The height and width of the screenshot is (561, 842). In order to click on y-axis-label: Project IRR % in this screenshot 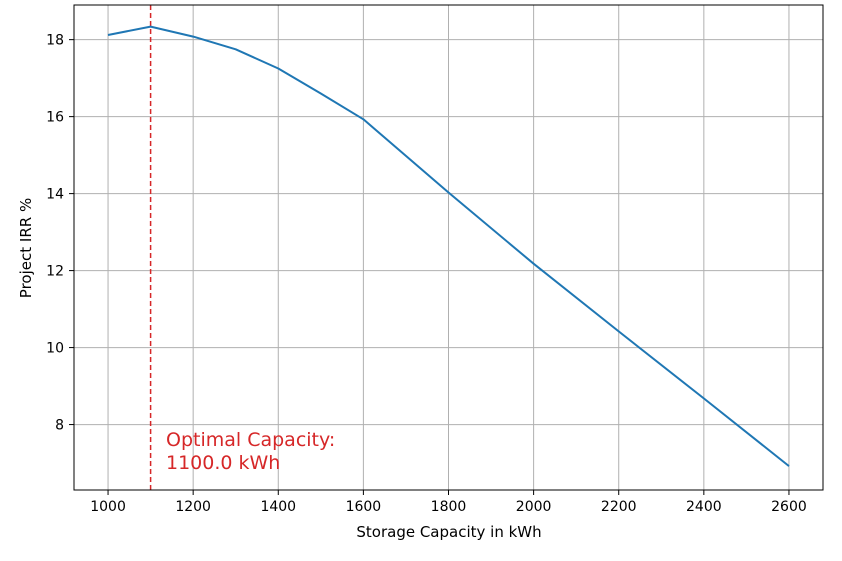, I will do `click(26, 248)`.